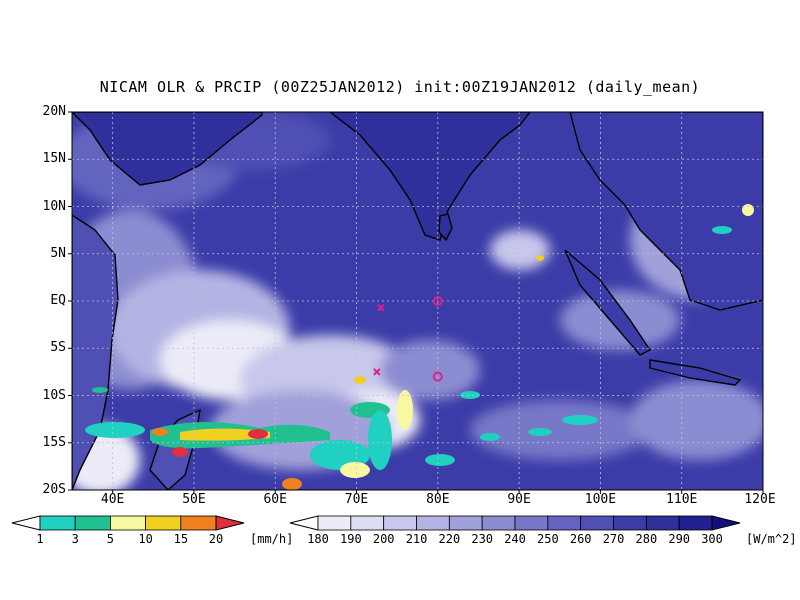 The height and width of the screenshot is (600, 800). I want to click on colorbar-tick-label: 220, so click(449, 539).